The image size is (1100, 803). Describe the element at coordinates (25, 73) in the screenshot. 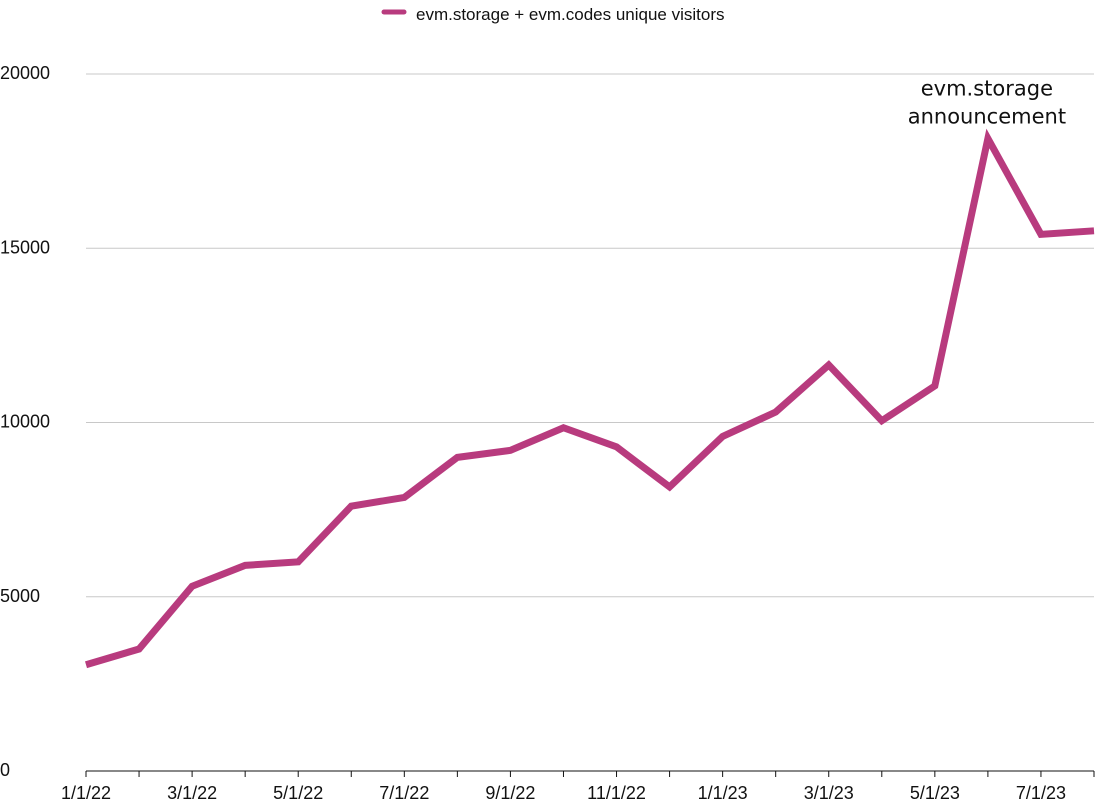

I see `y-tick-label: 20000` at that location.